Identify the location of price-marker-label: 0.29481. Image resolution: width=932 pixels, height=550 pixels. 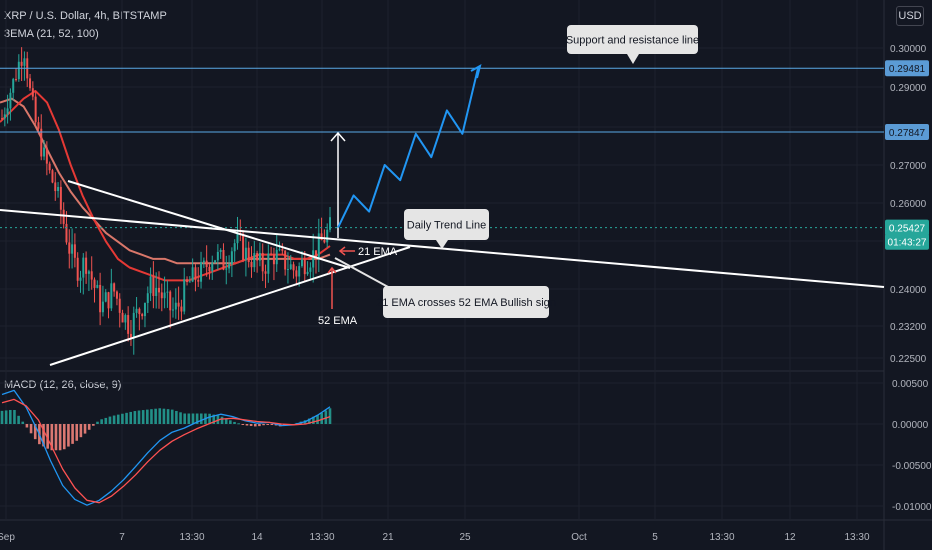
(907, 69).